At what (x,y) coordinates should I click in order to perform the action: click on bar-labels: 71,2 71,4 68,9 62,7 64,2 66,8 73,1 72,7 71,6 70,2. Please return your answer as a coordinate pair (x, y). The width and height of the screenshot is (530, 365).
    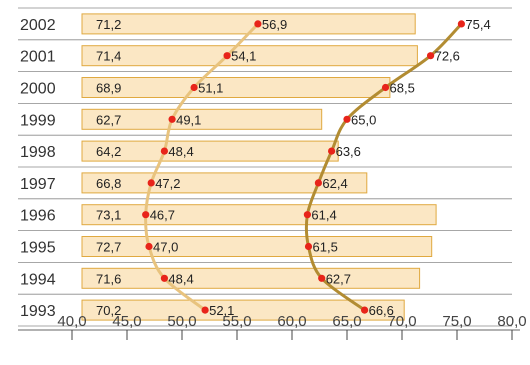
    Looking at the image, I should click on (108, 167).